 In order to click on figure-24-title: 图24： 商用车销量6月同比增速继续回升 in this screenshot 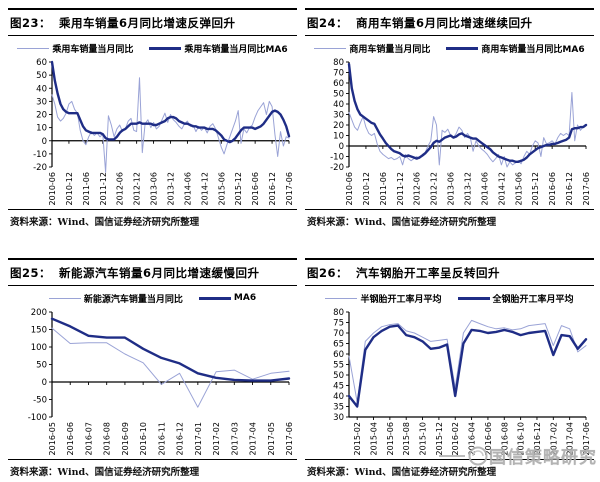, I will do `click(449, 22)`.